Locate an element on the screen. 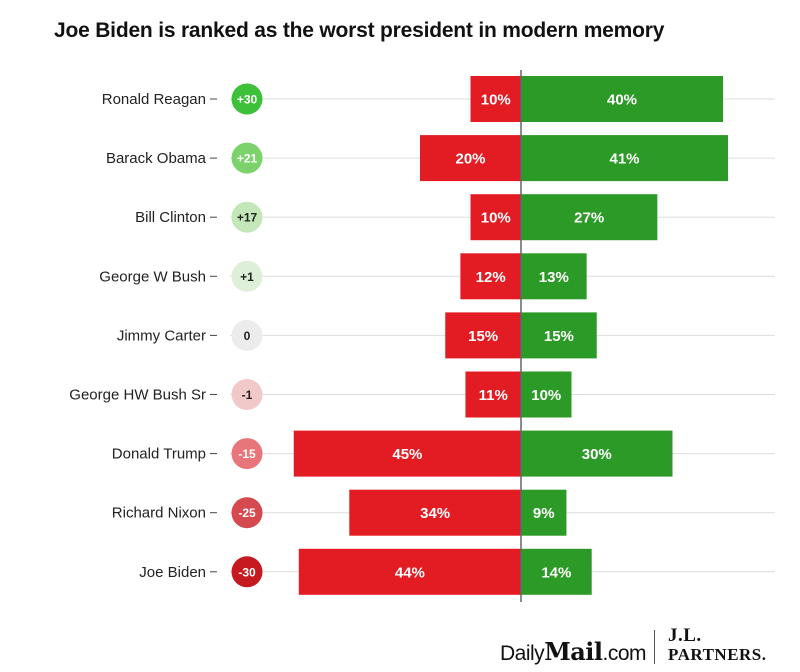 This screenshot has width=800, height=672. bar-negative-label: 20% is located at coordinates (470, 159).